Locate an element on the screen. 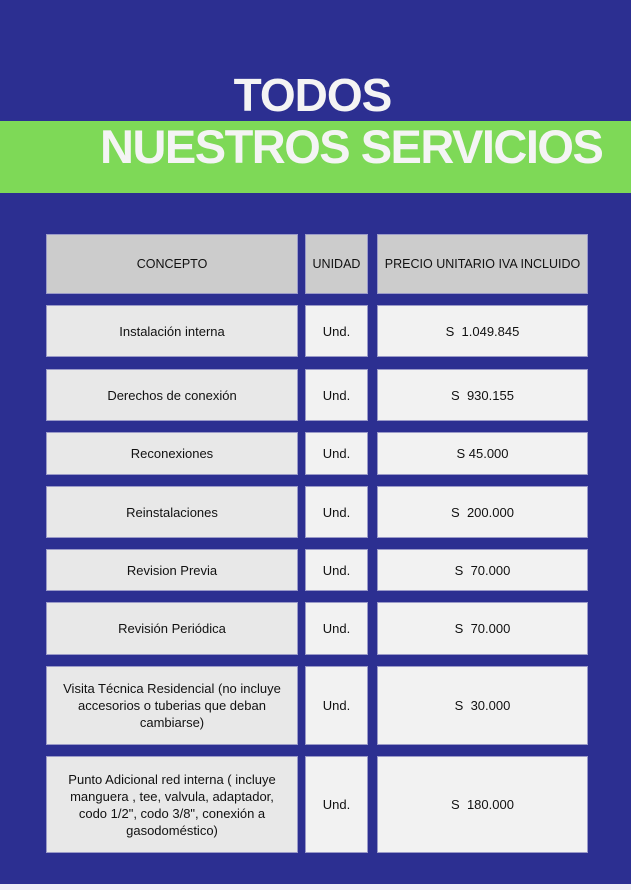 This screenshot has width=631, height=890. cell-concepto: Reinstalaciones is located at coordinates (172, 512).